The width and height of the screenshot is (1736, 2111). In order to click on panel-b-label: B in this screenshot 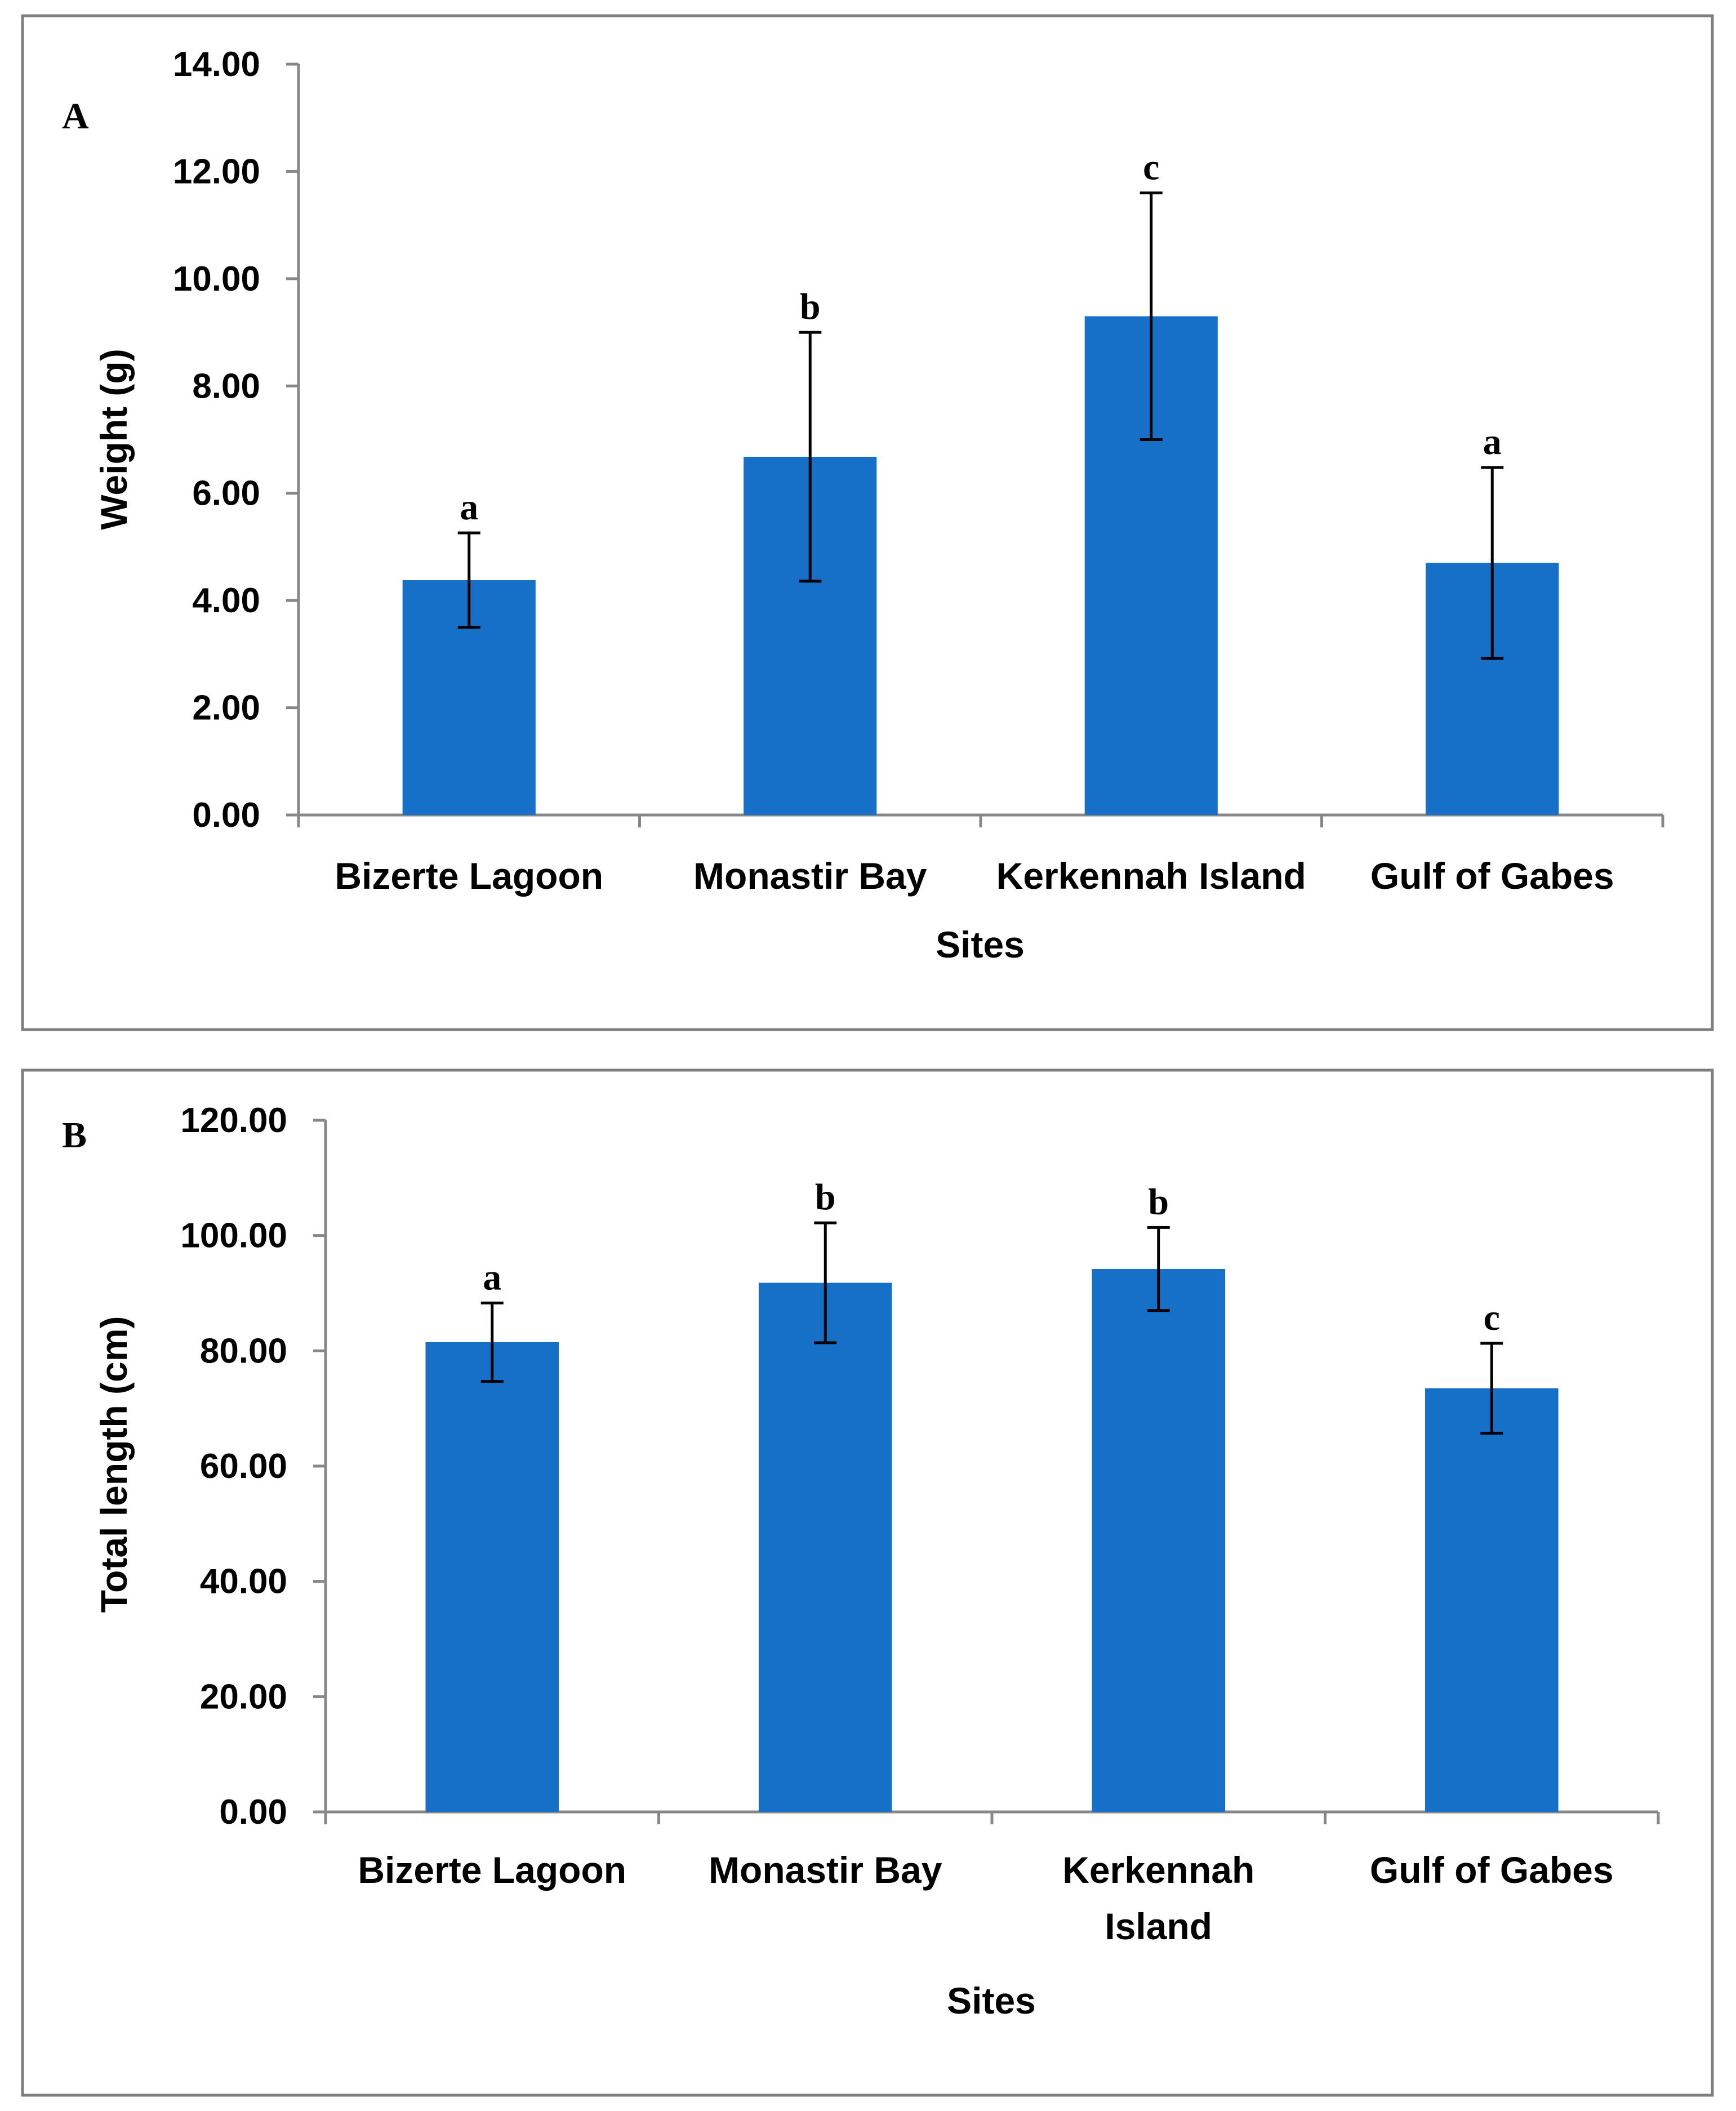, I will do `click(74, 1135)`.